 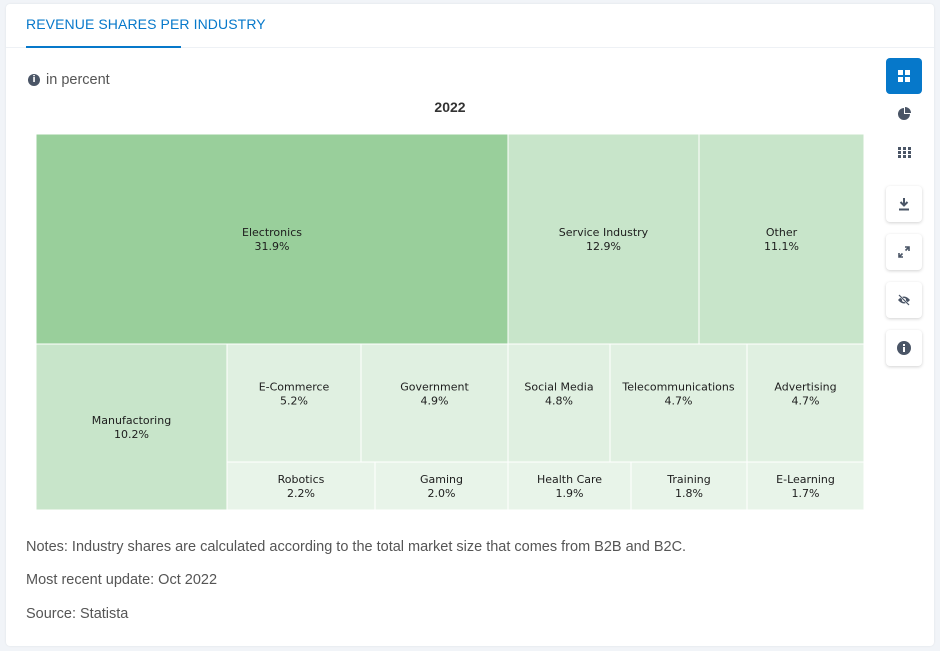 I want to click on tile-name-electronics: Electronics, so click(x=272, y=232).